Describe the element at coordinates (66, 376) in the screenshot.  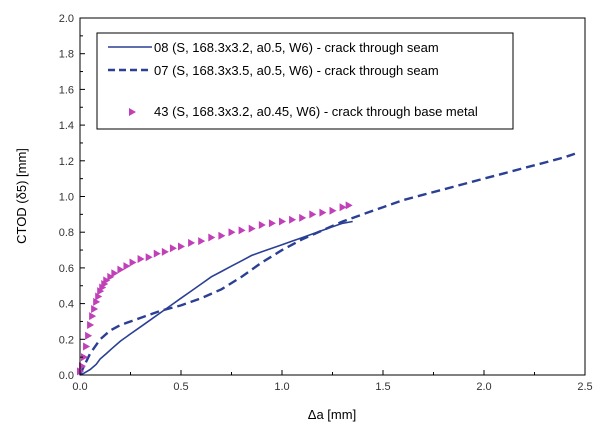
I see `y-tick-label: 0.0` at that location.